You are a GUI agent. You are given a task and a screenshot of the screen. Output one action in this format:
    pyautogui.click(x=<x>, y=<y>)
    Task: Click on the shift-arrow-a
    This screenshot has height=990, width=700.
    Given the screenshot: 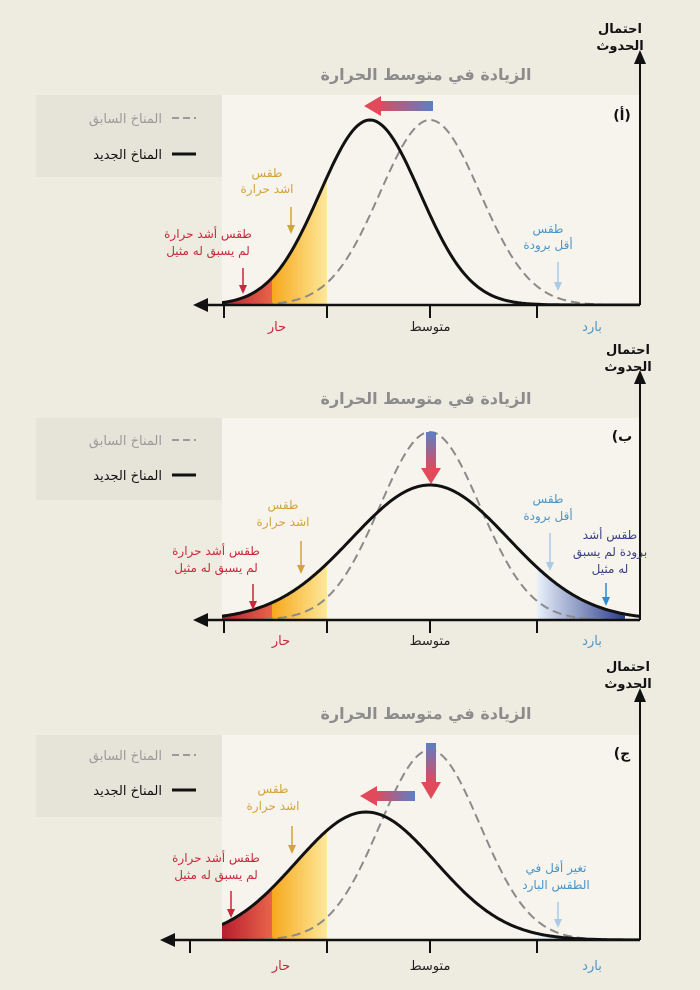 What is the action you would take?
    pyautogui.click(x=398, y=106)
    